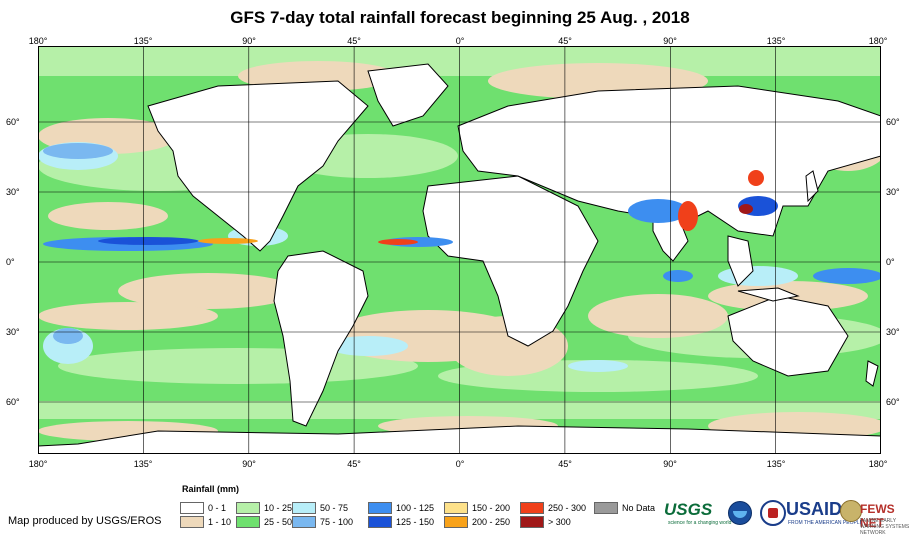  I want to click on legend-item: 200 - 250, so click(477, 522).